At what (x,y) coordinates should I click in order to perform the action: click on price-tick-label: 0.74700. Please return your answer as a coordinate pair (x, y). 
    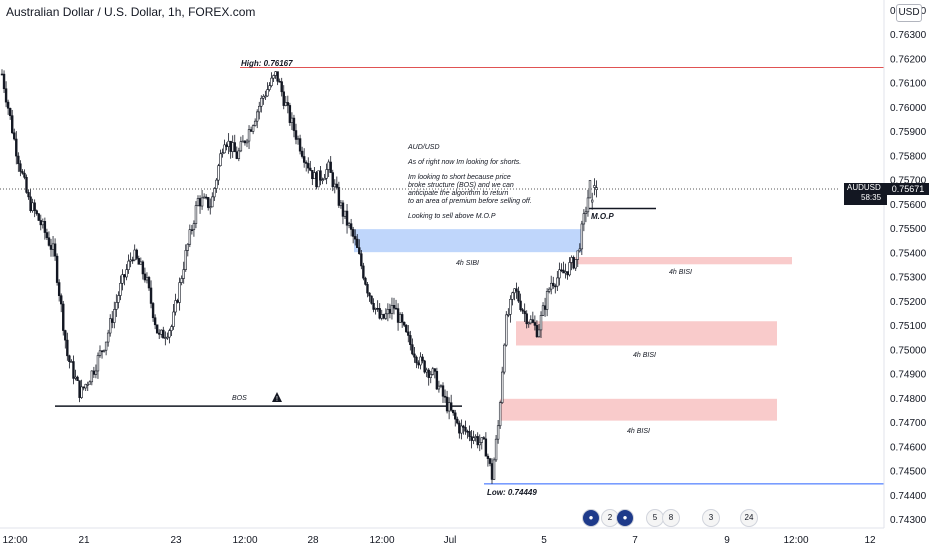
    Looking at the image, I should click on (908, 423).